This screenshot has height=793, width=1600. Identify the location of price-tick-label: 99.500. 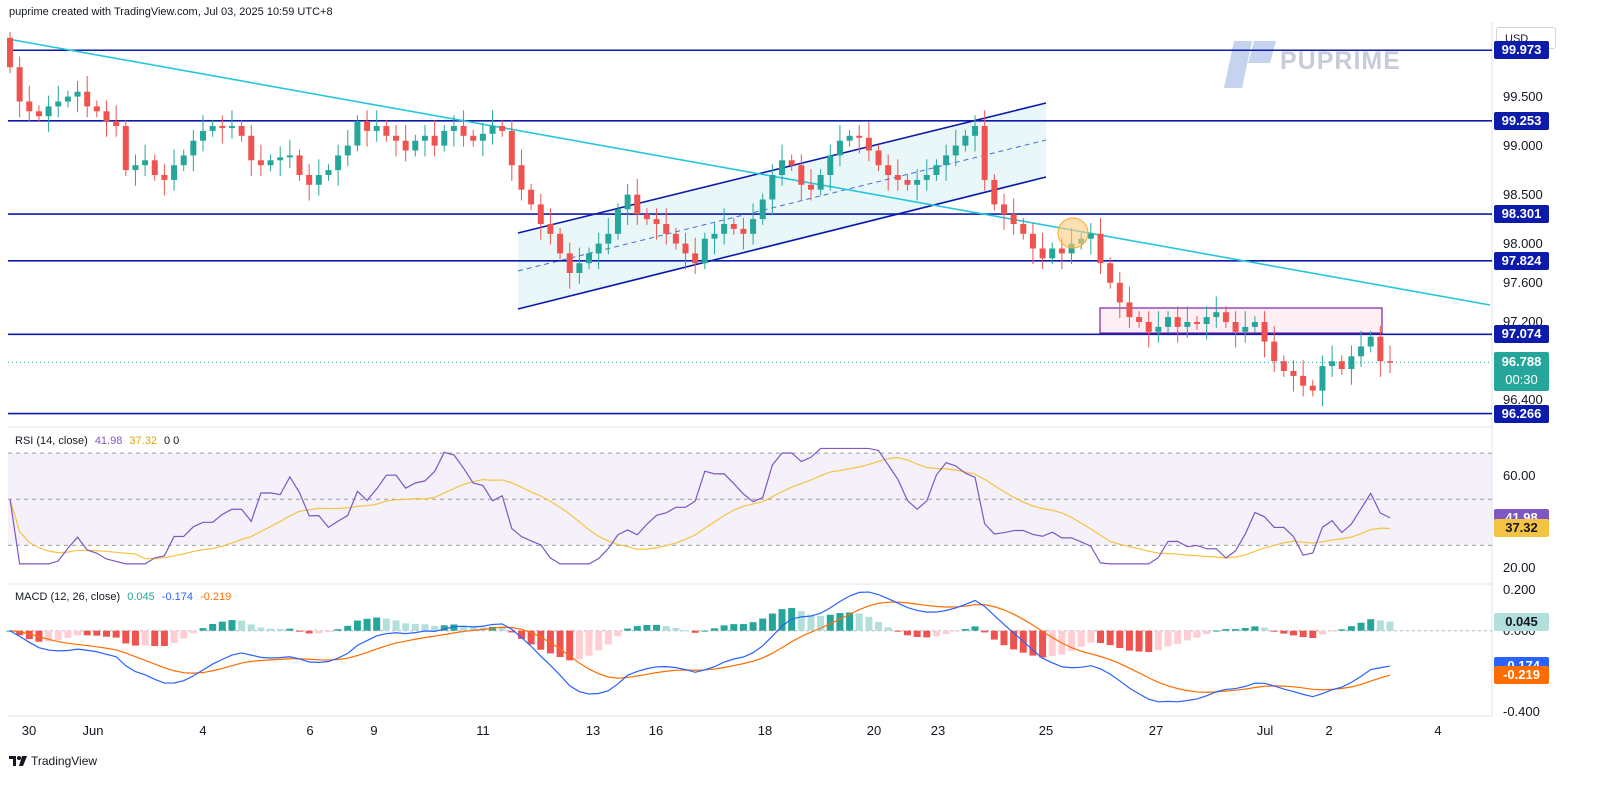
(1523, 96).